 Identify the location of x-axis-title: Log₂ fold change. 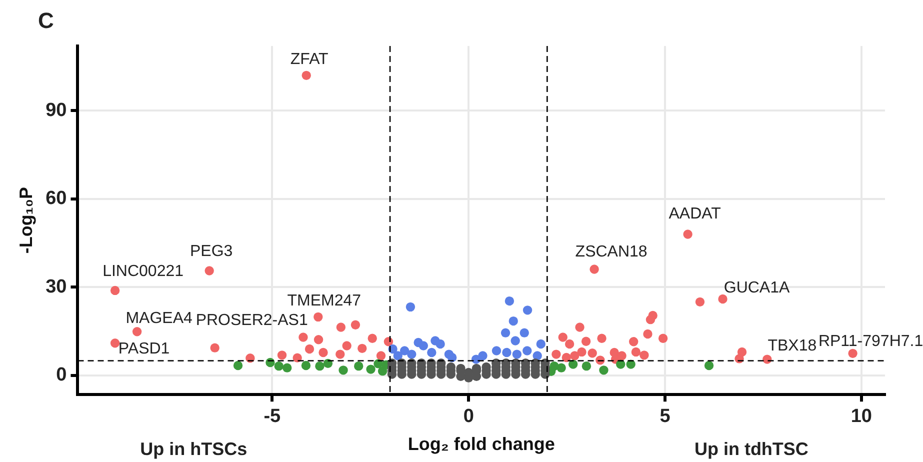
(481, 444).